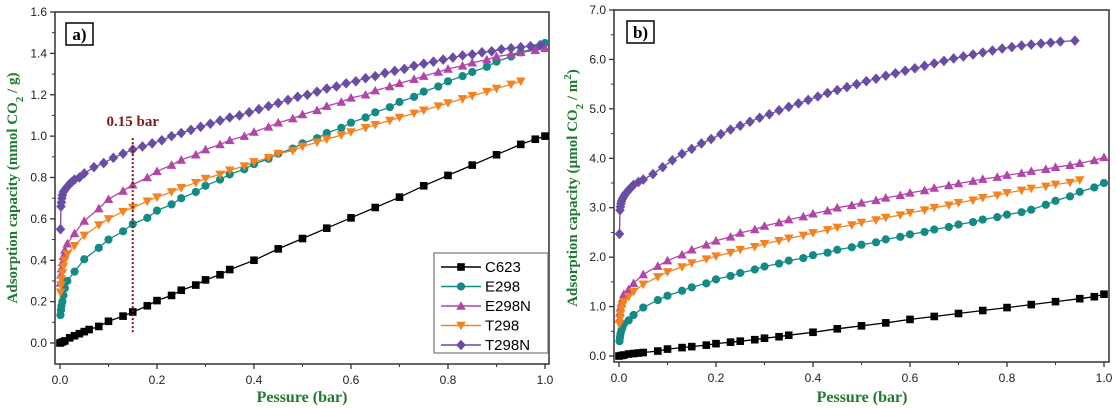  What do you see at coordinates (597, 59) in the screenshot?
I see `y-tick-label: 6.0` at bounding box center [597, 59].